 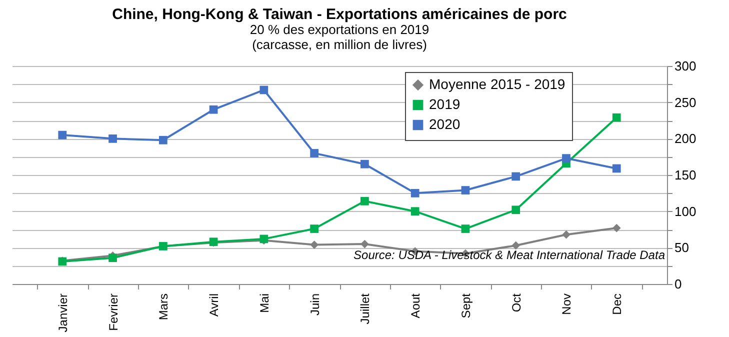 I want to click on legend-label: 2020, so click(x=444, y=124).